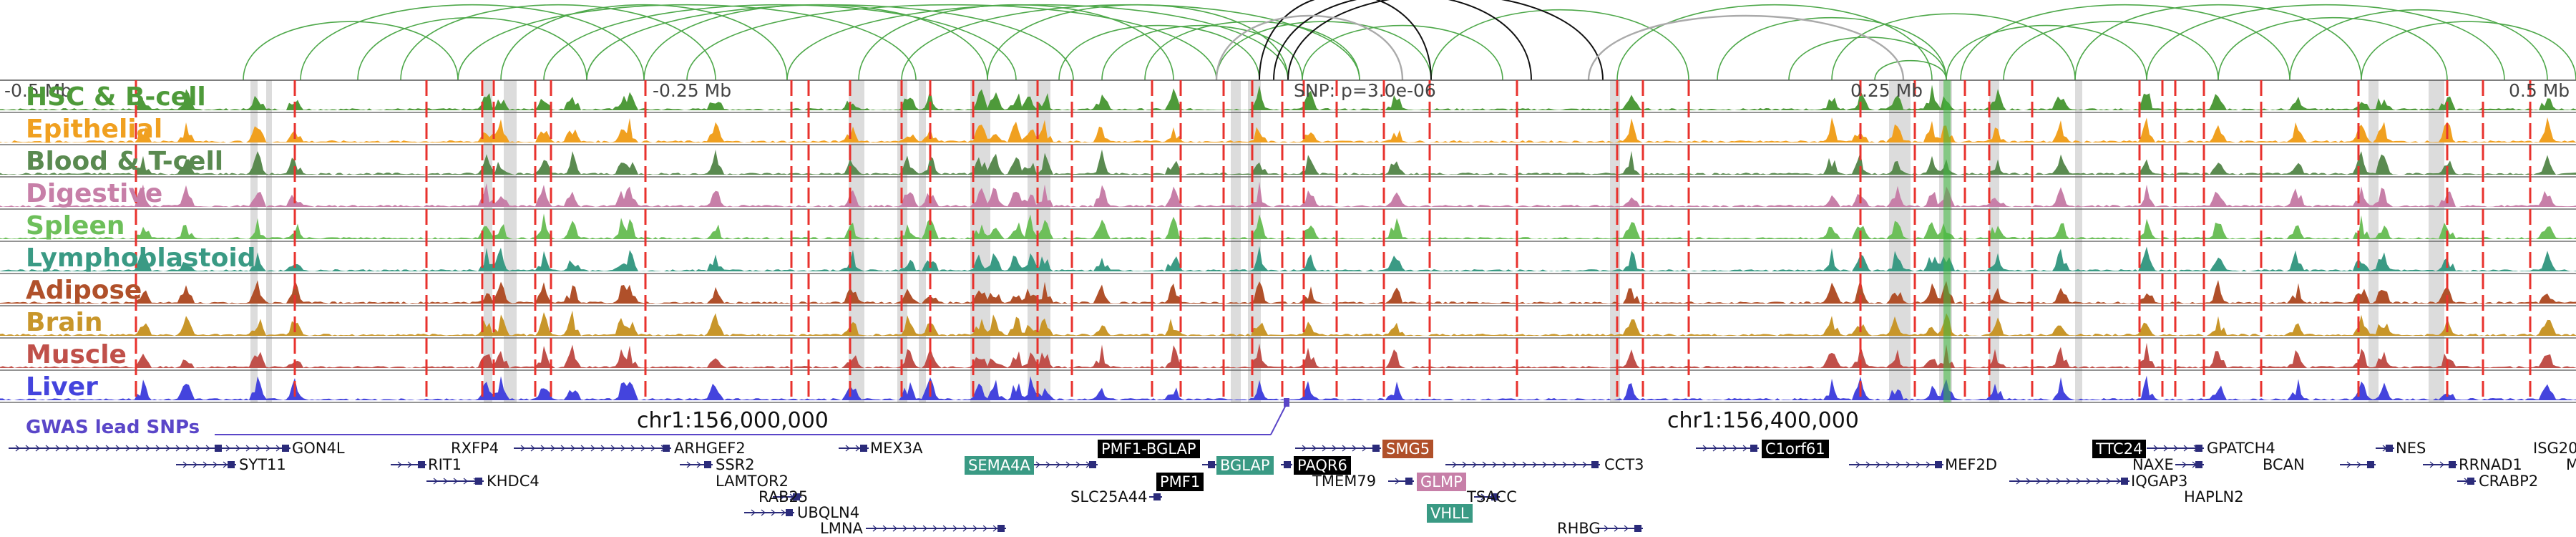  Describe the element at coordinates (1286, 402) in the screenshot. I see `gwas-lead-snp` at that location.